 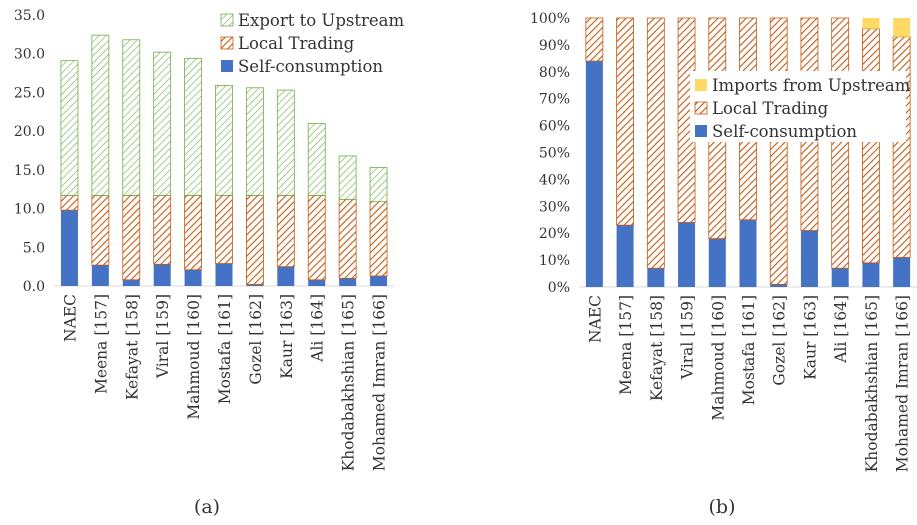 I want to click on y-tick-label: 100%, so click(x=550, y=19).